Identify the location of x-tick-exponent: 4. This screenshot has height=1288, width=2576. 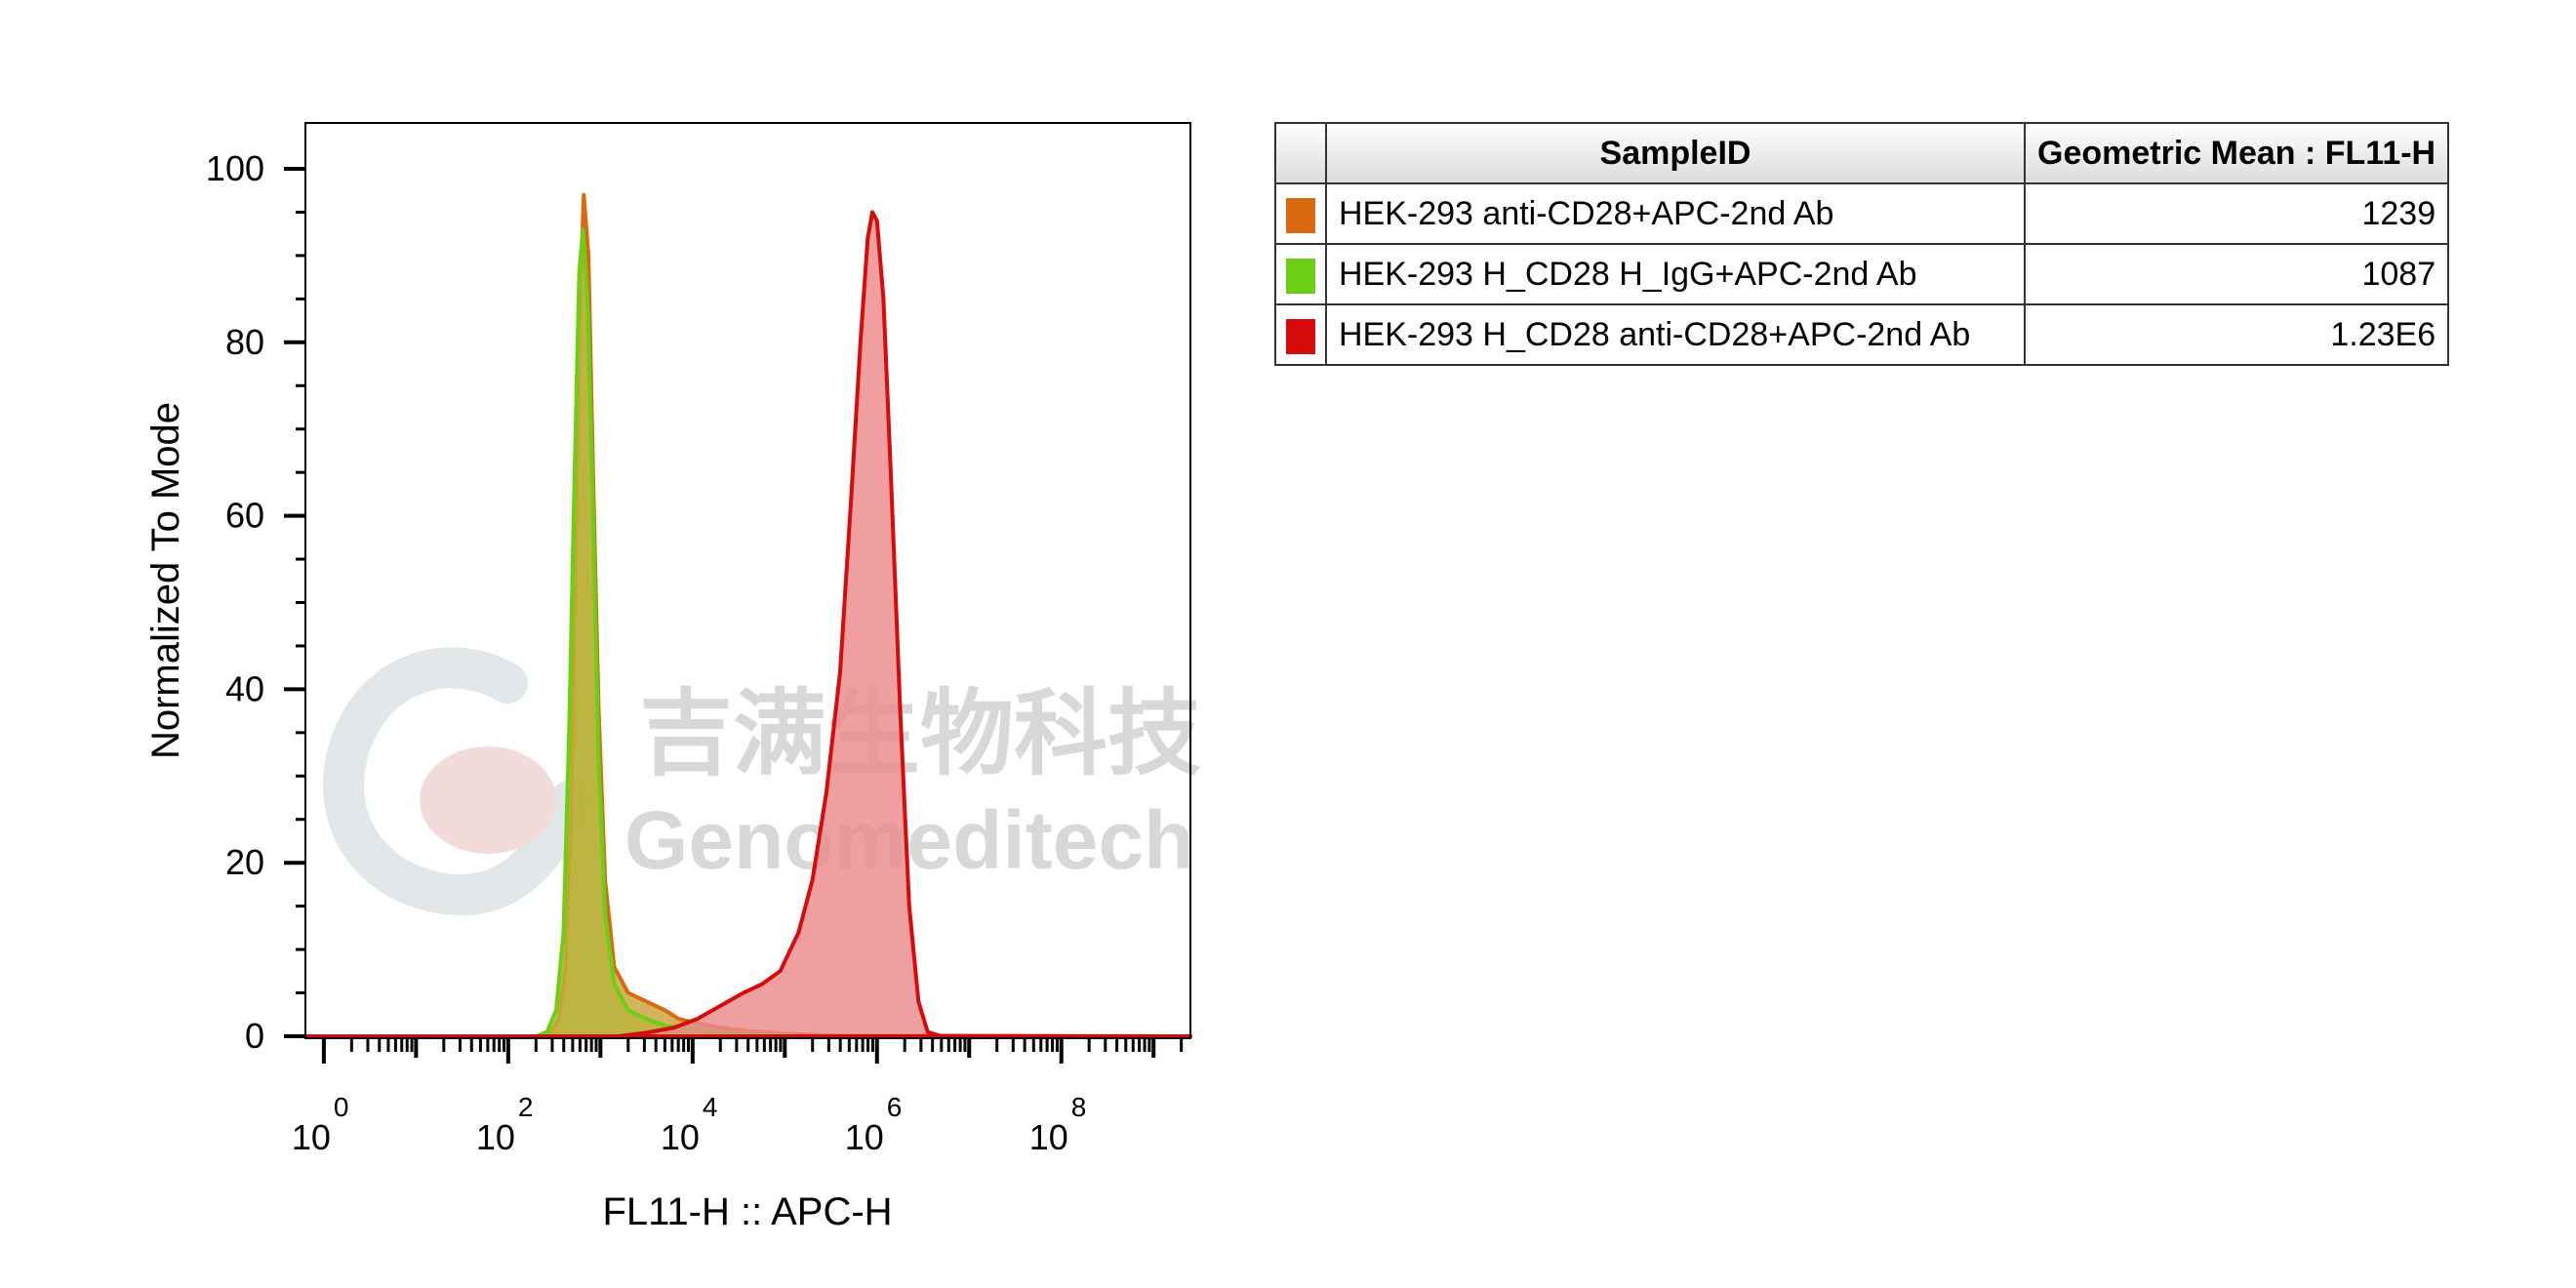
(710, 1107).